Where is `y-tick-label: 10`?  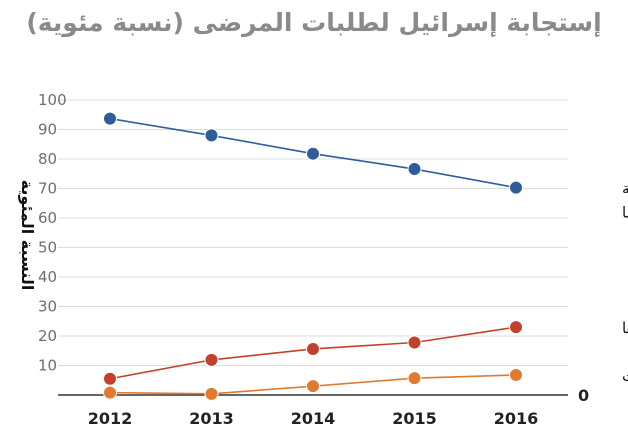
y-tick-label: 10 is located at coordinates (47, 366).